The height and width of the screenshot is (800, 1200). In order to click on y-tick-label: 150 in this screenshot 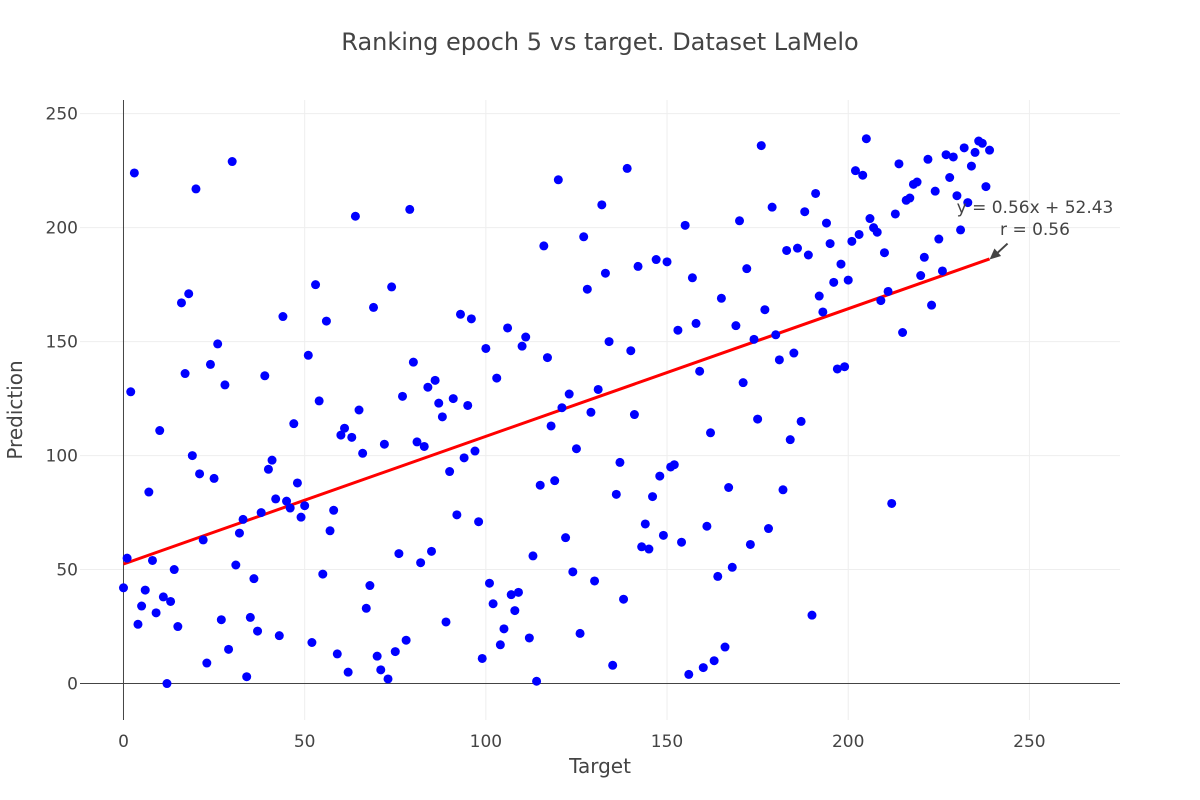, I will do `click(62, 343)`.